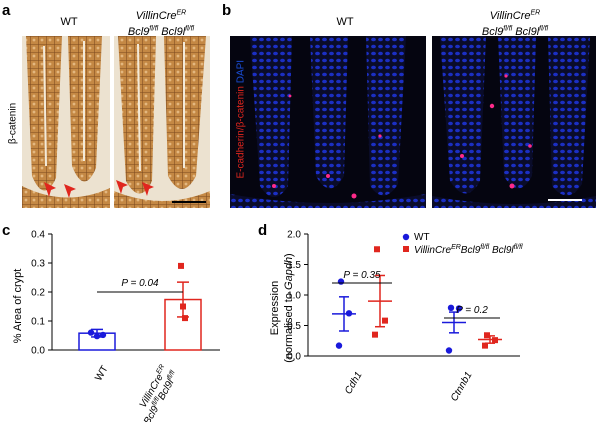  I want to click on wt-ihc-image, so click(66, 122).